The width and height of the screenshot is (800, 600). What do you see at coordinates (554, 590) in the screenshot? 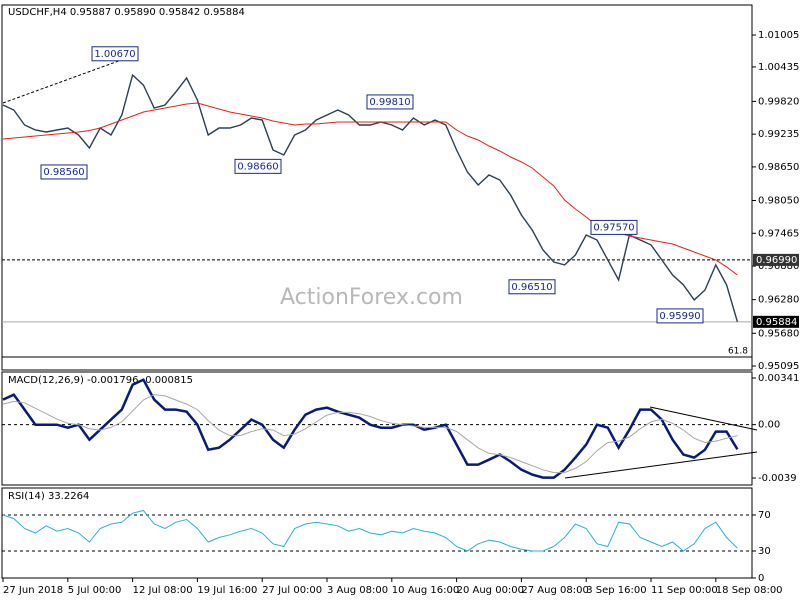
I see `x-tick-label: 27 Aug 08:00` at bounding box center [554, 590].